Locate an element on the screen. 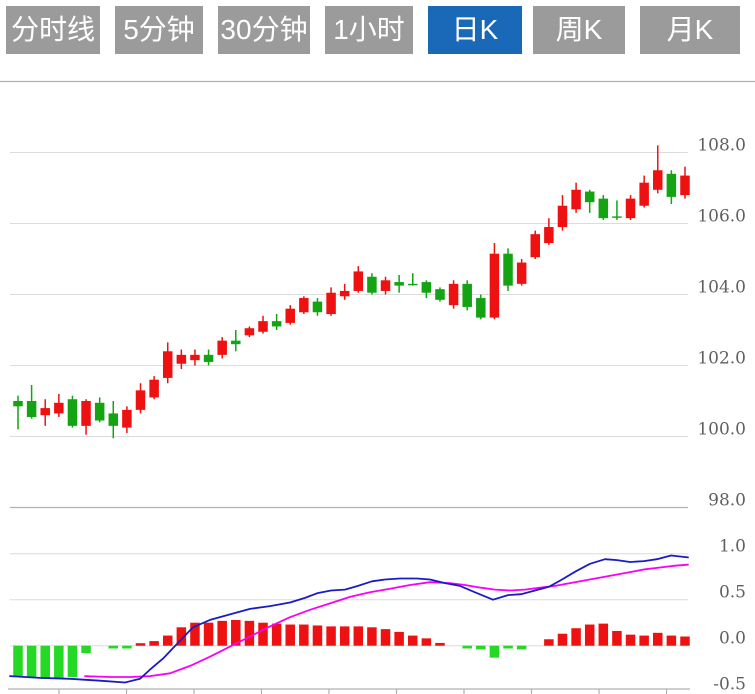 This screenshot has width=755, height=694. indicator-tick-label: 1.0 is located at coordinates (732, 547).